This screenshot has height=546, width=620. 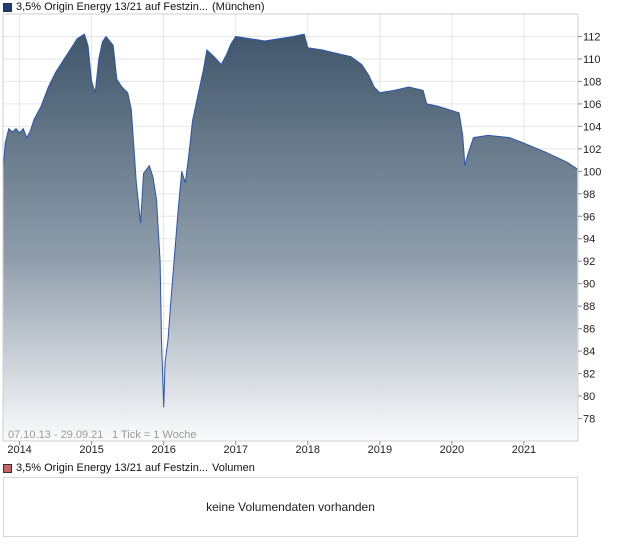 What do you see at coordinates (589, 420) in the screenshot?
I see `y-tick-label: 78` at bounding box center [589, 420].